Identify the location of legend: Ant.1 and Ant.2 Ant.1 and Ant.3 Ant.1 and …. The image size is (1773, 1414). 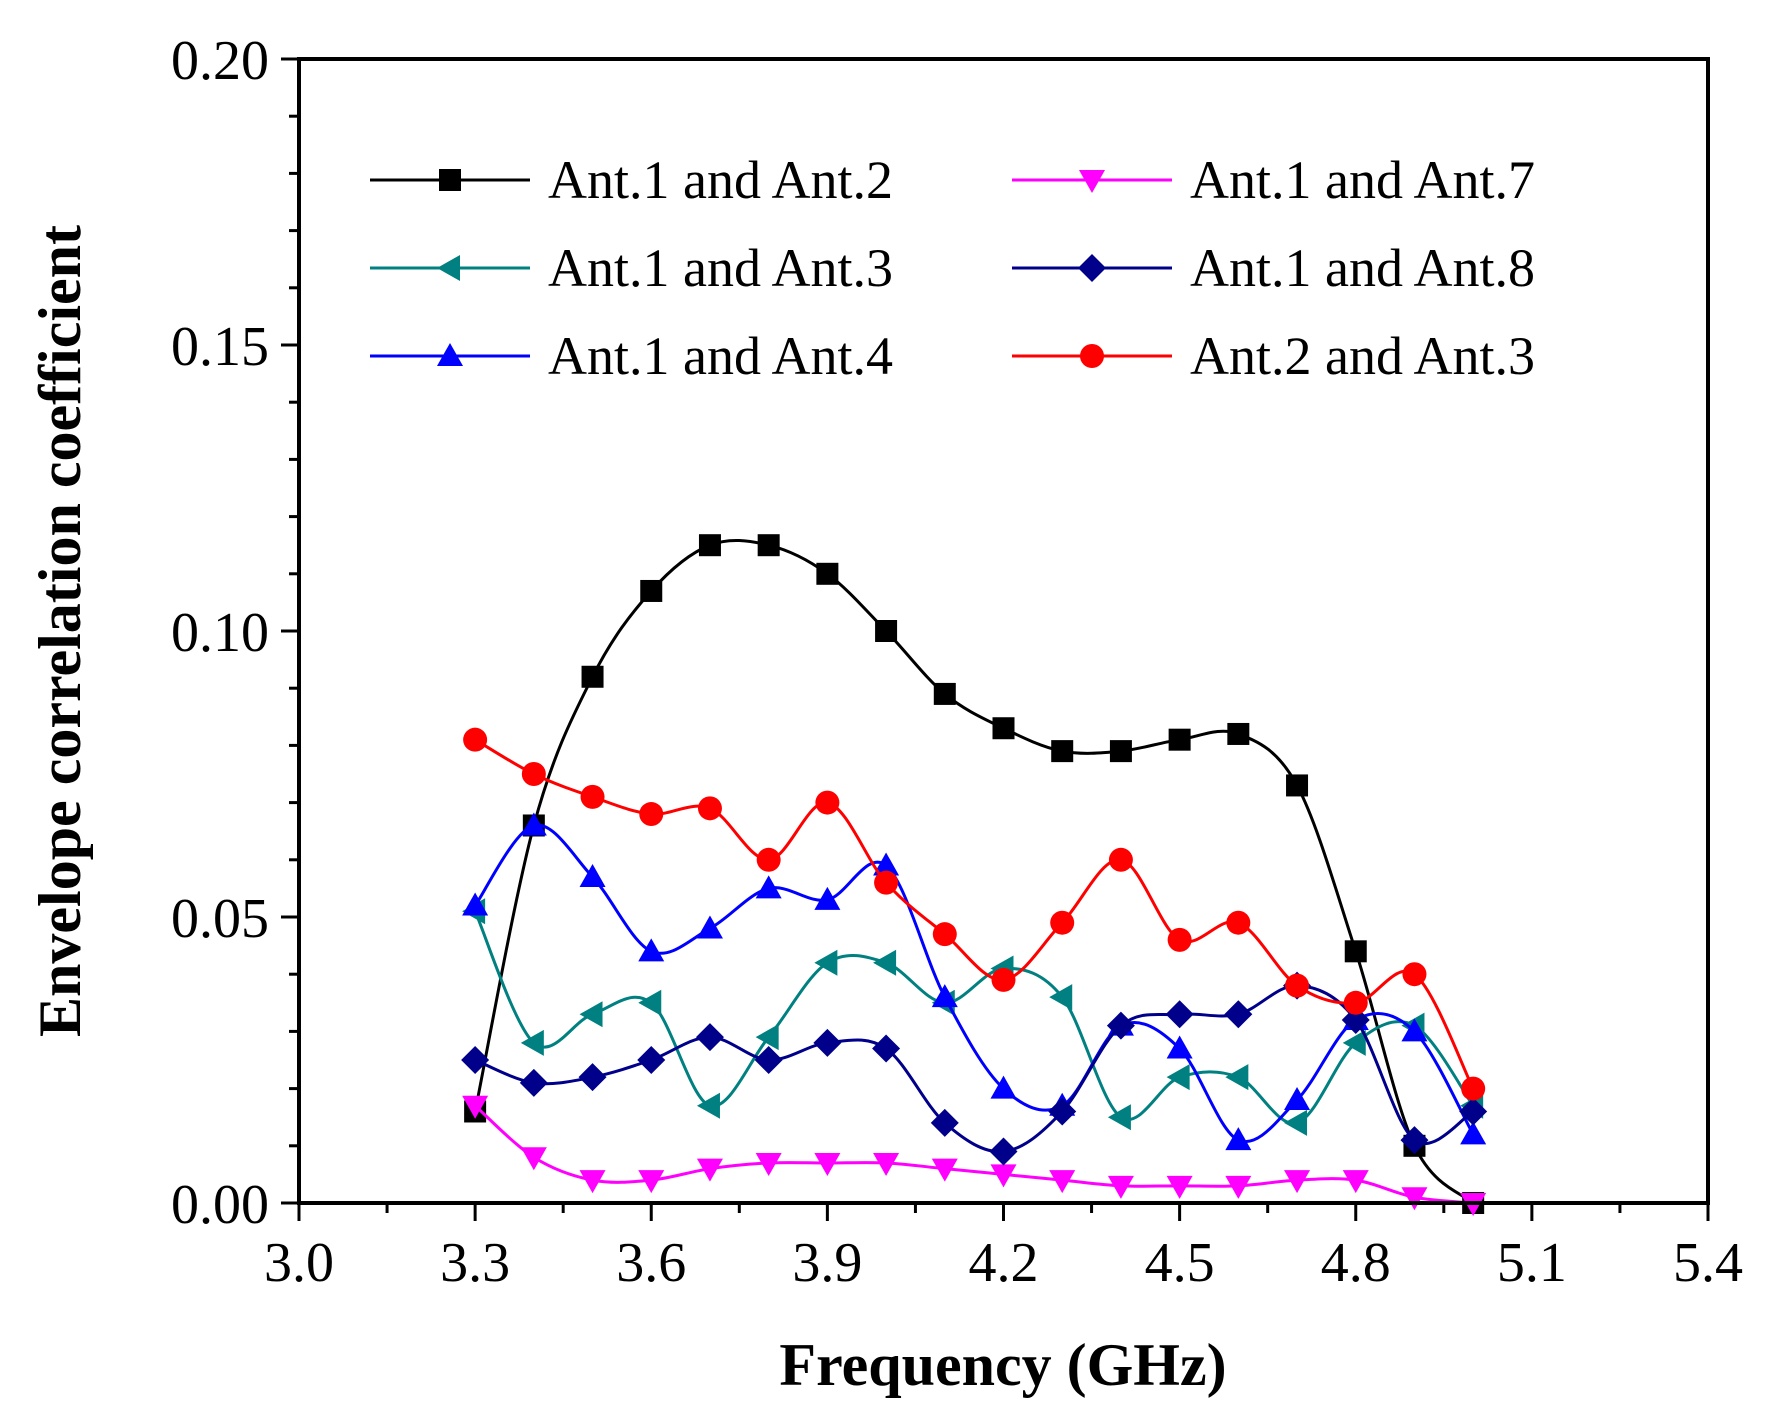
(952, 268).